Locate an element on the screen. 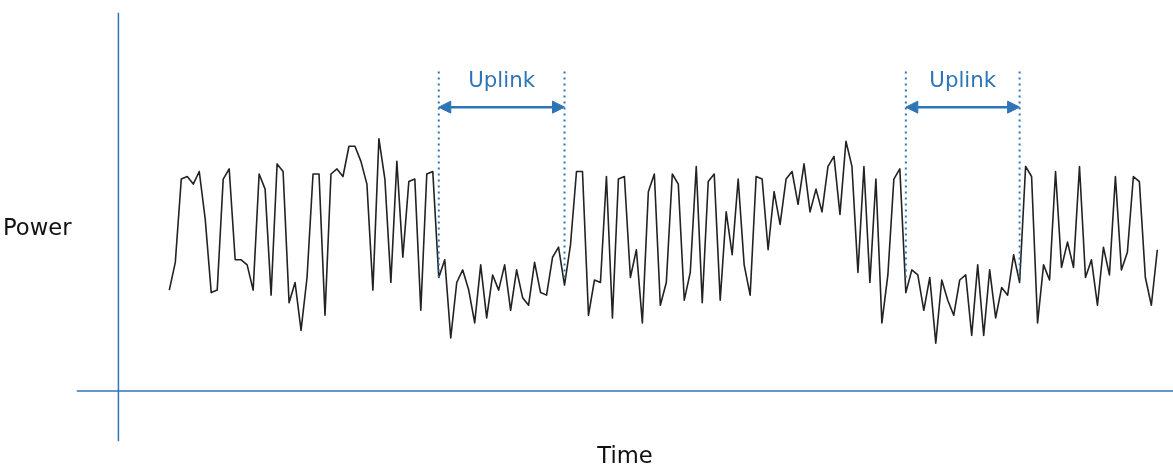 Image resolution: width=1173 pixels, height=470 pixels. y-axis-title: Power is located at coordinates (38, 227).